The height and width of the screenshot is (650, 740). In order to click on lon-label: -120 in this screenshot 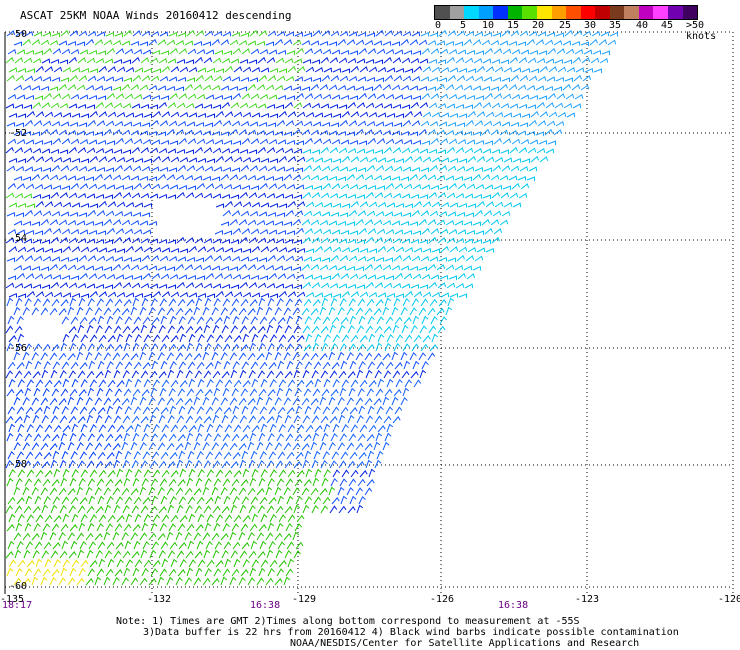, I will do `click(729, 599)`.